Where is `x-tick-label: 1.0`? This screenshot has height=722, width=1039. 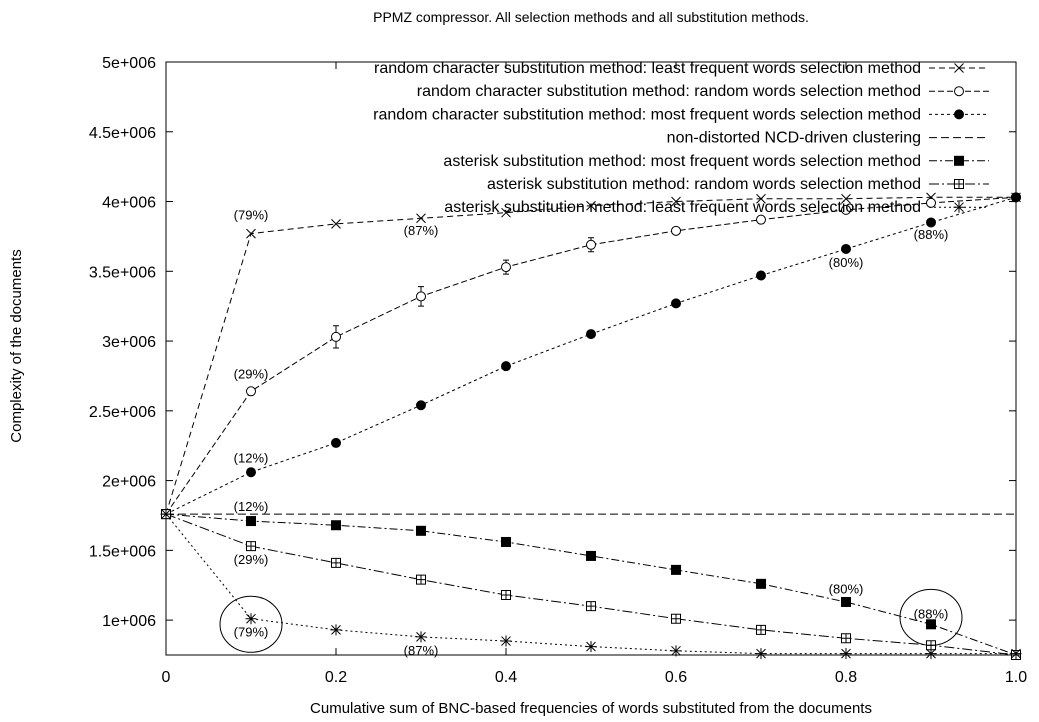
x-tick-label: 1.0 is located at coordinates (1016, 677).